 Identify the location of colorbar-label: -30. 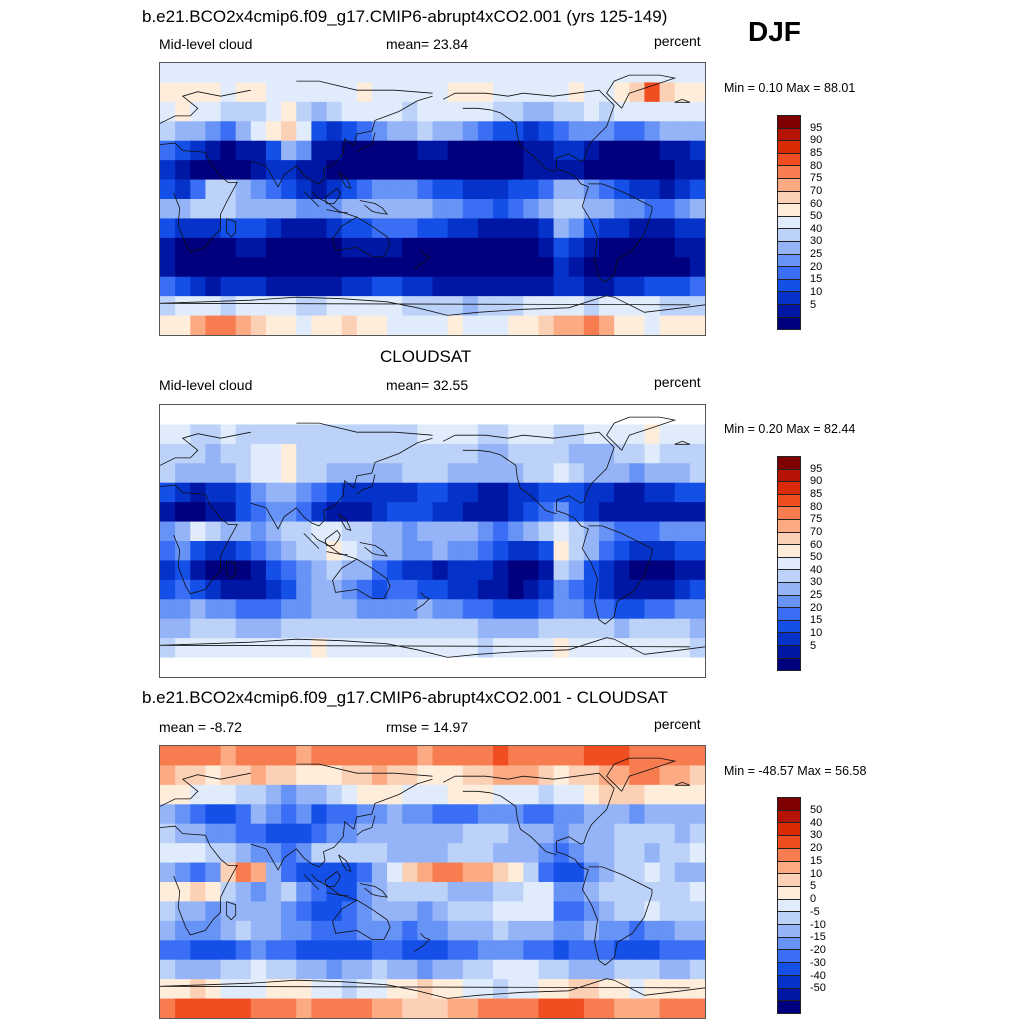
(818, 962).